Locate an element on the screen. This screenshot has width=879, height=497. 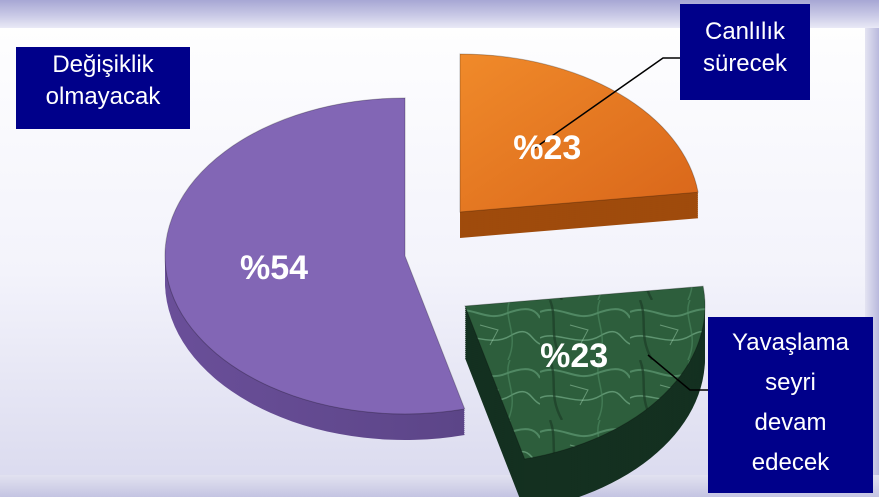
pie-slice-canlilik-top is located at coordinates (579, 133).